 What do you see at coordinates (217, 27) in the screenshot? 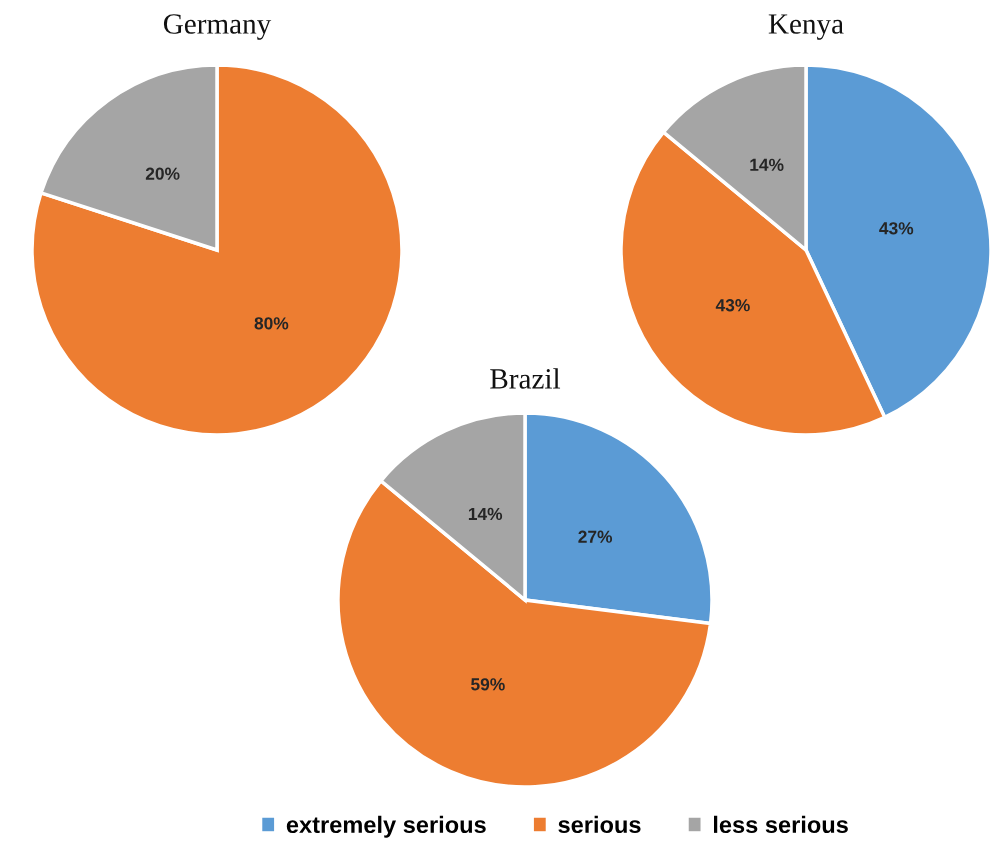
I see `chart-title: Germany` at bounding box center [217, 27].